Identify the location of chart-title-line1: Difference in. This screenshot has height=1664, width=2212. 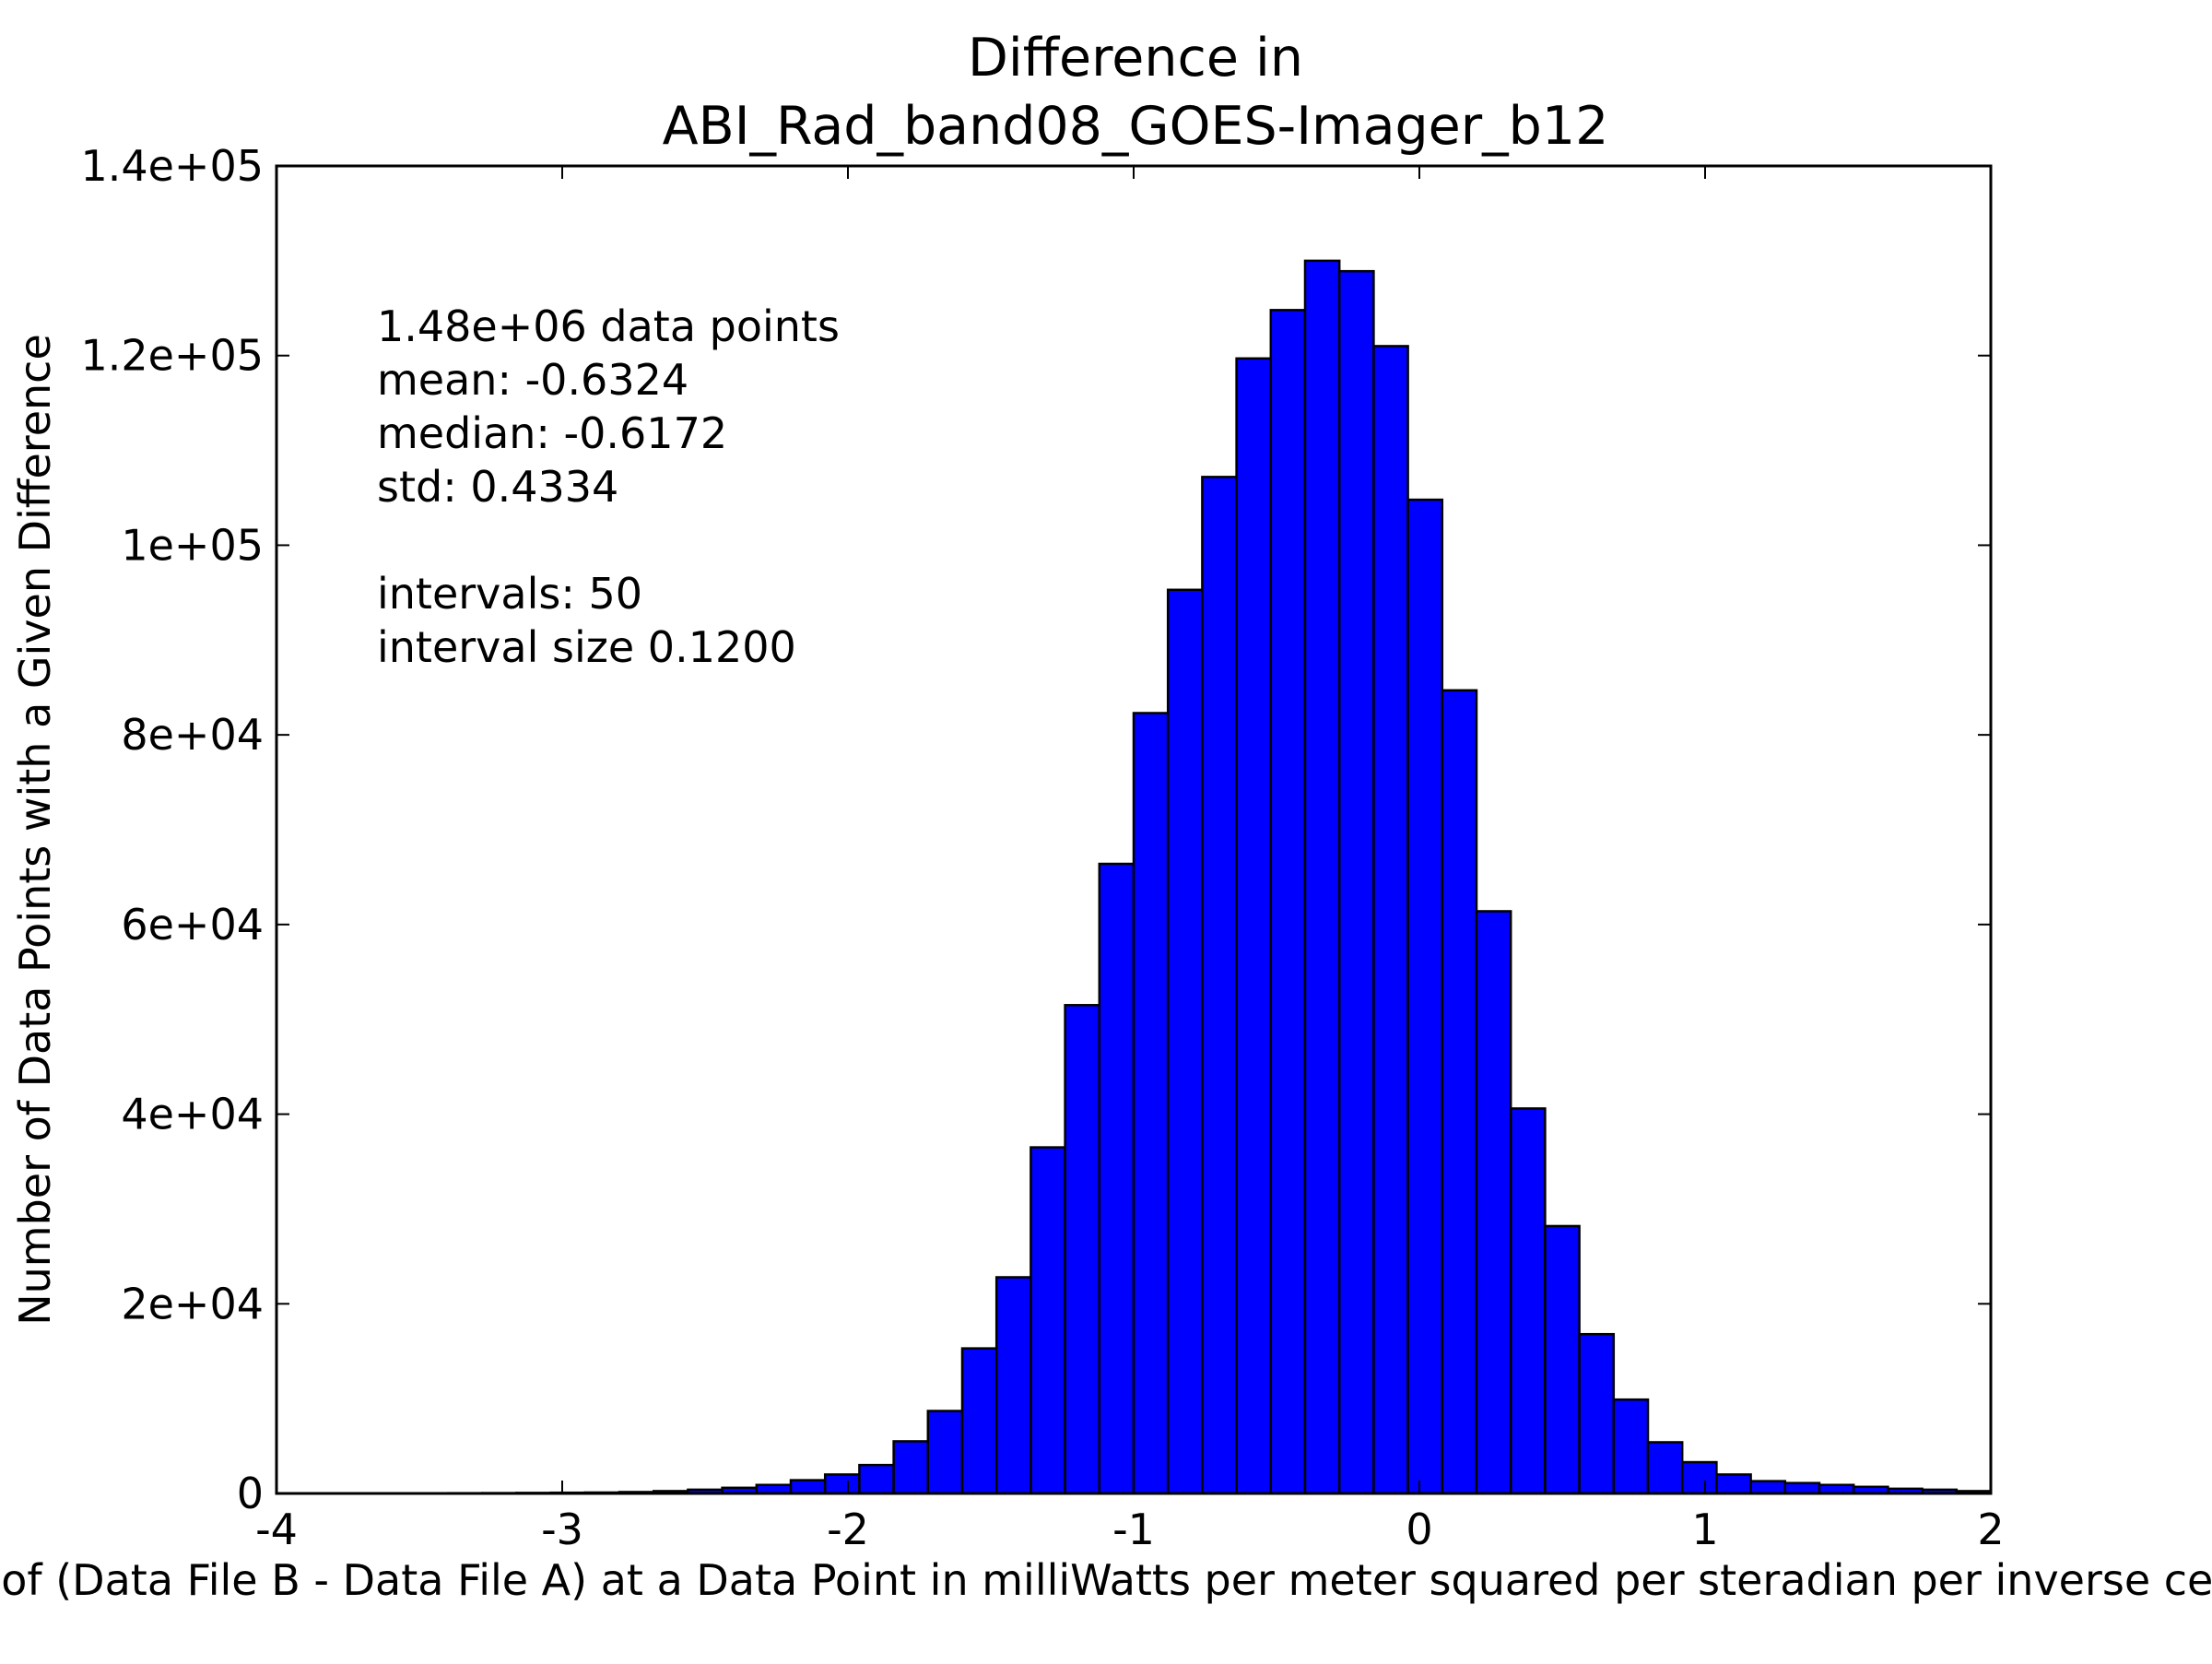
(1135, 58).